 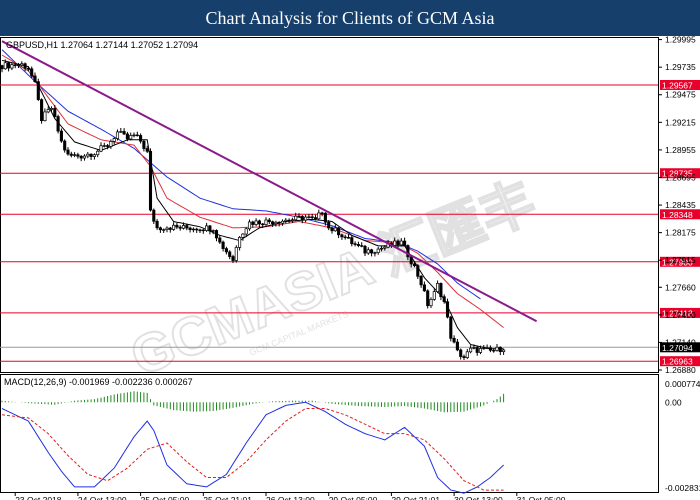 I want to click on price-axis-label: 1.27400, so click(x=680, y=315).